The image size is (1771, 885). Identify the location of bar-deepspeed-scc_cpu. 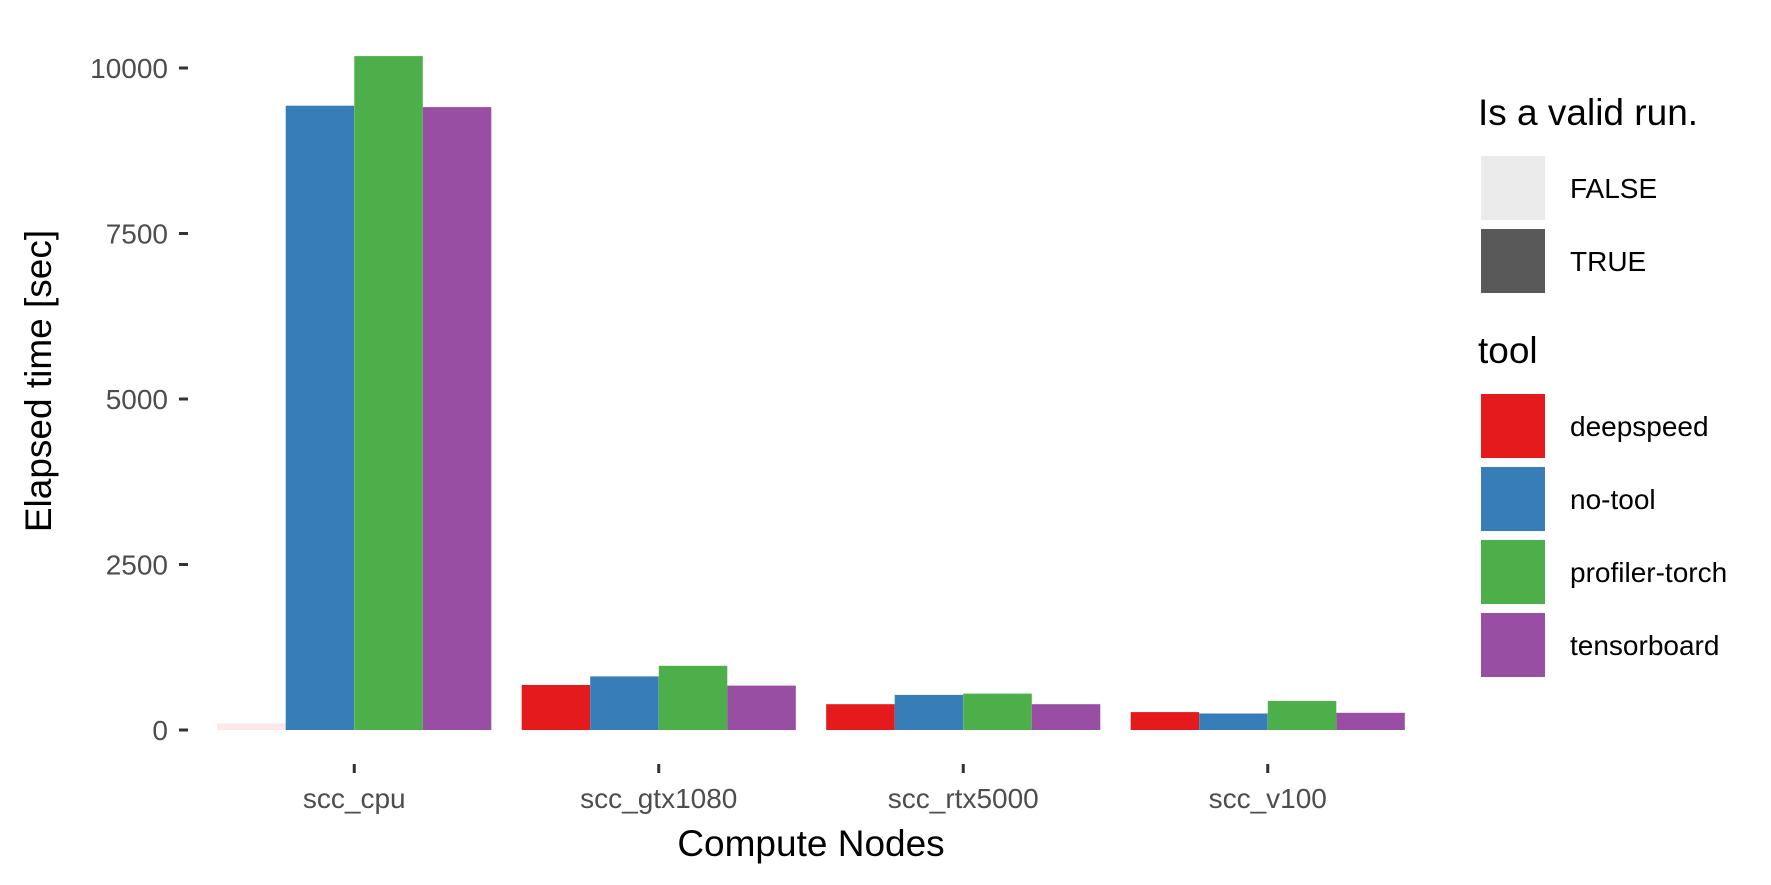
(251, 726).